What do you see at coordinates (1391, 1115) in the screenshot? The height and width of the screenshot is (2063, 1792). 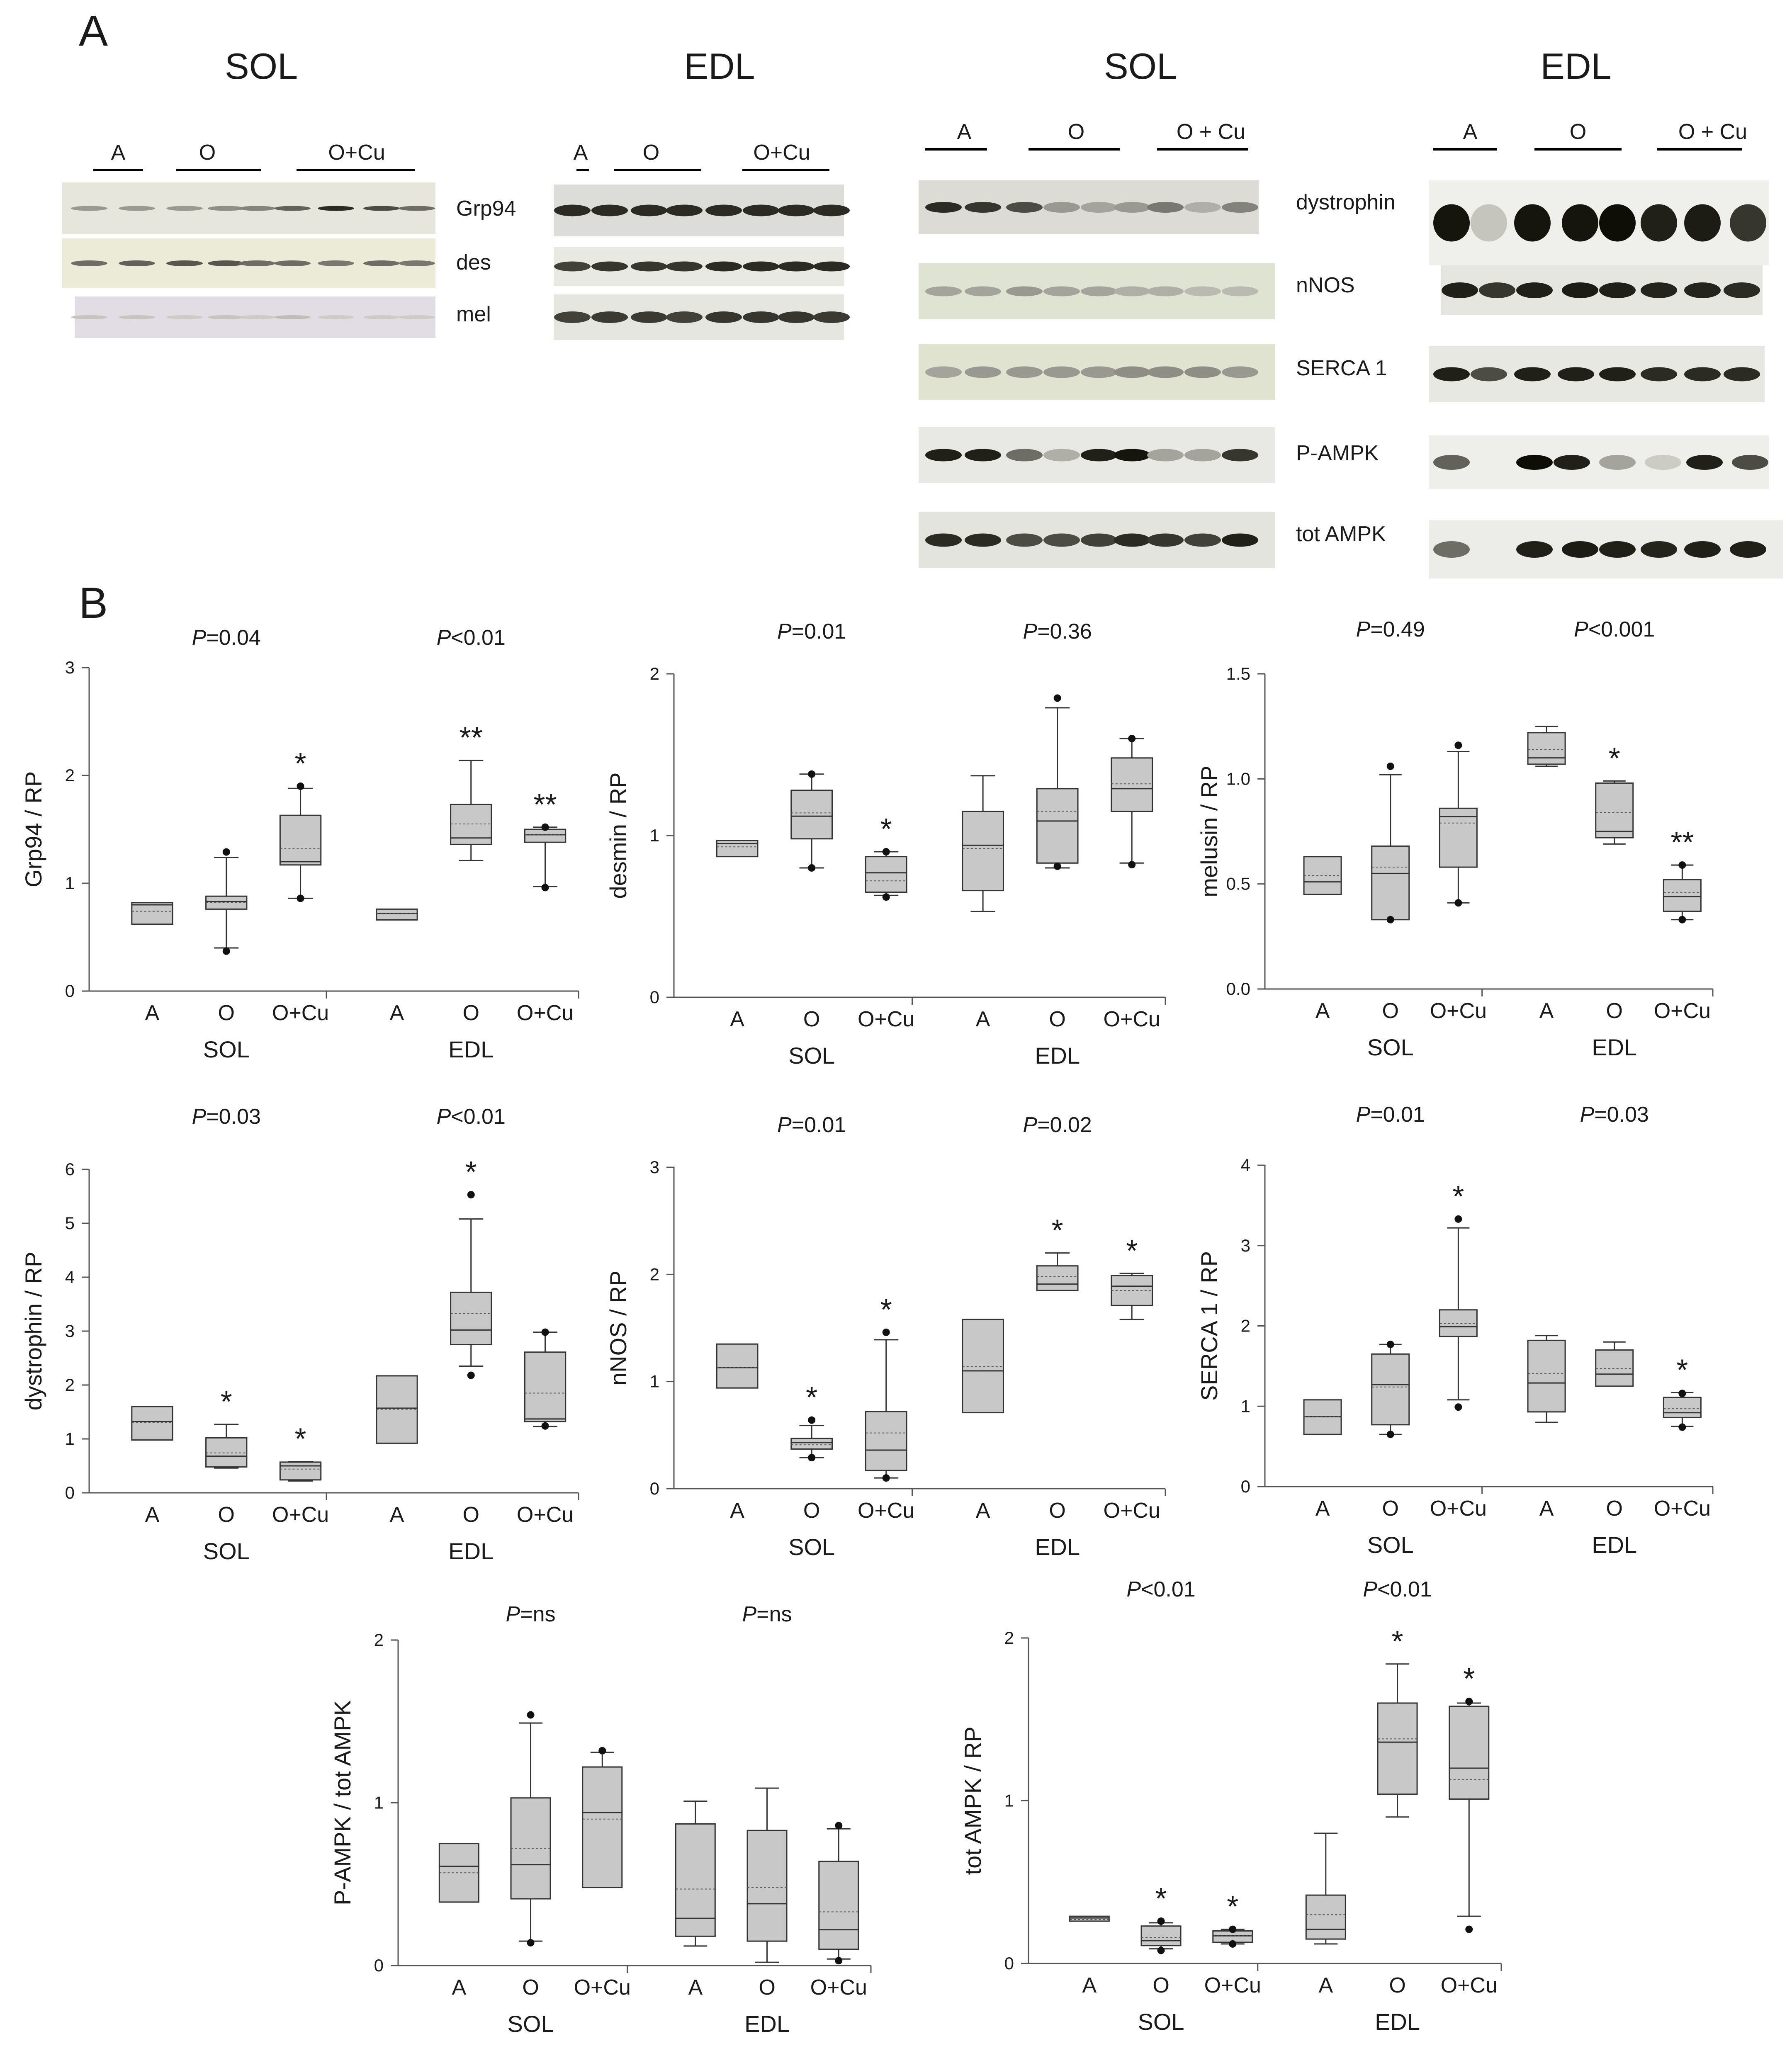 I see `p-value-label: P=0.01` at bounding box center [1391, 1115].